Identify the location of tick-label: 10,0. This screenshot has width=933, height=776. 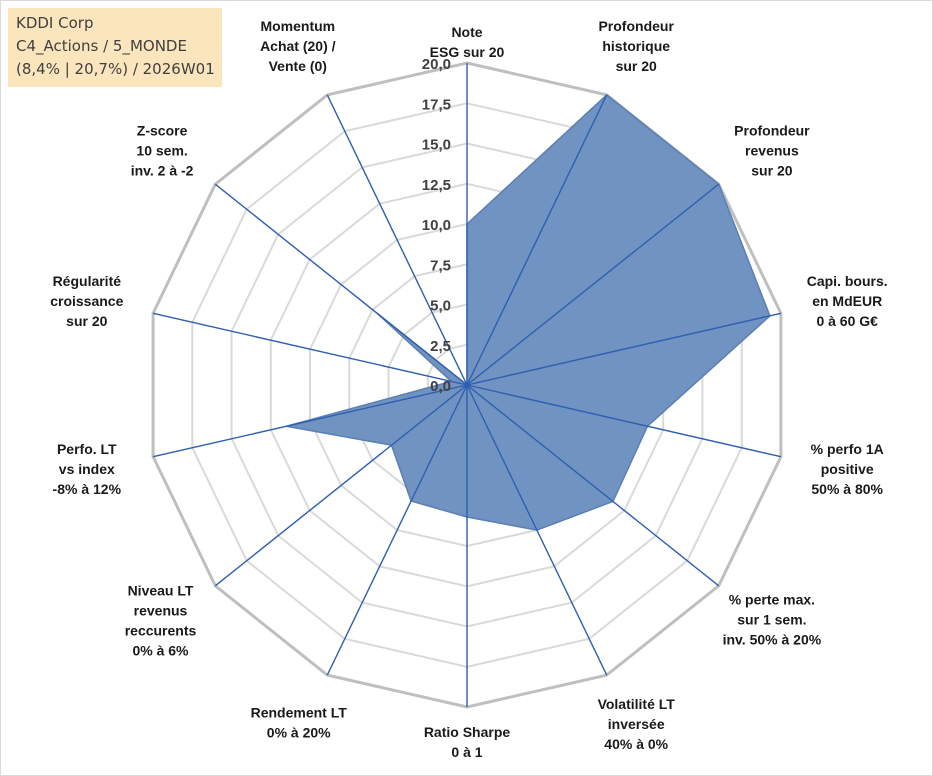
(436, 225).